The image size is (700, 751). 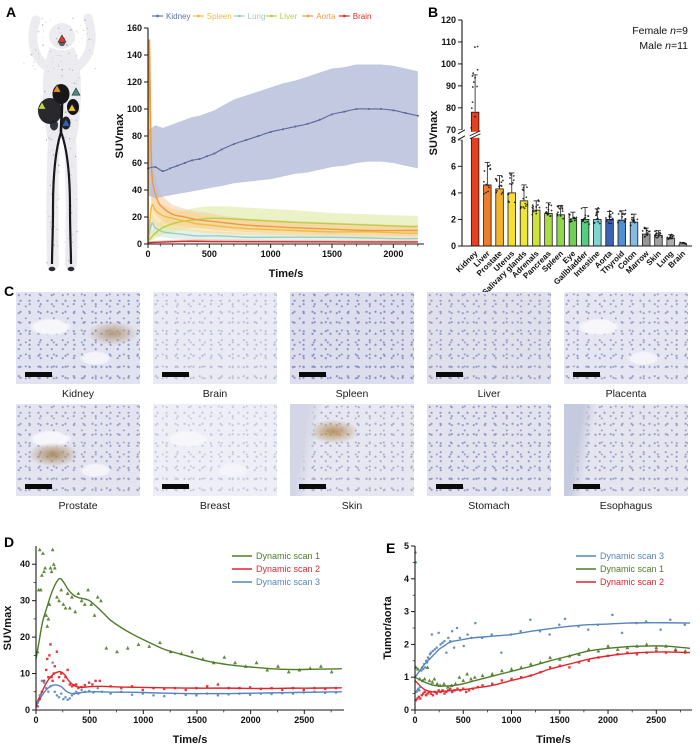 I want to click on panel-e-label: E, so click(x=391, y=548).